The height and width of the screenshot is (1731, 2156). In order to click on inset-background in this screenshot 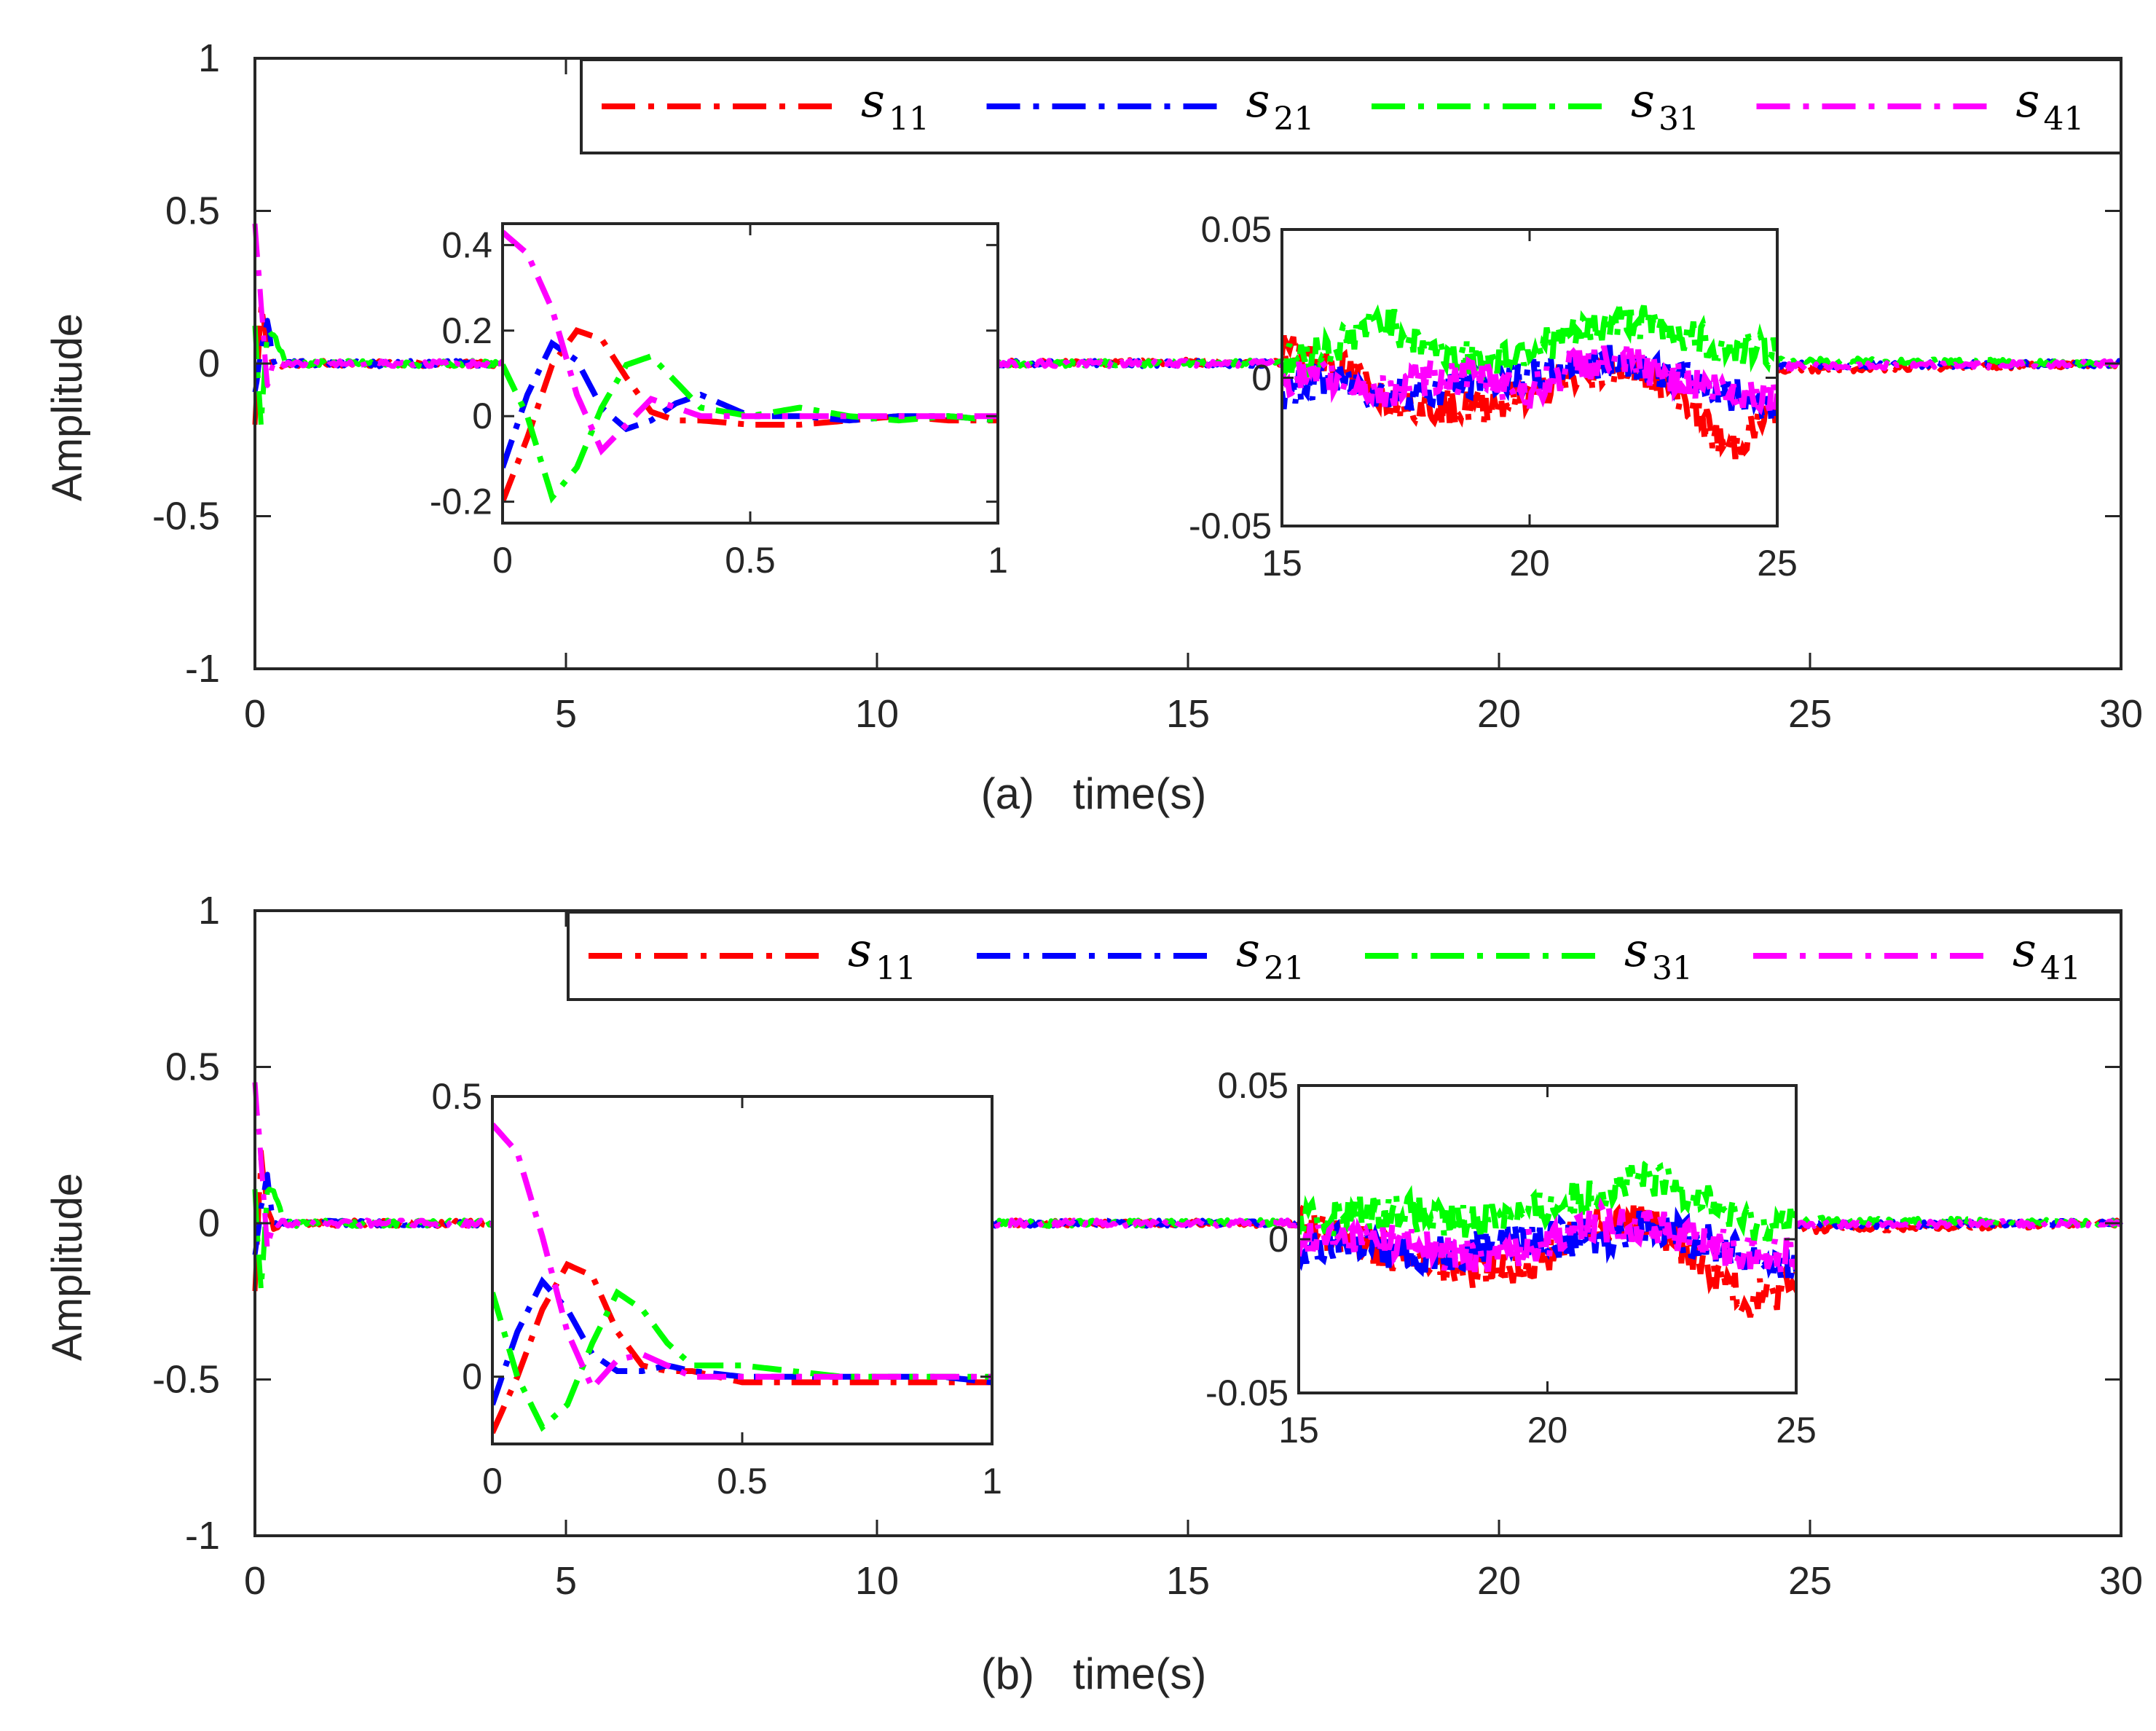, I will do `click(750, 373)`.